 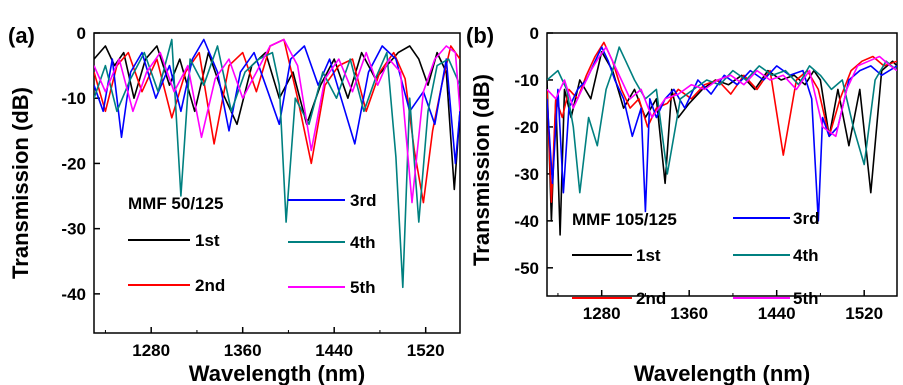 What do you see at coordinates (252, 244) in the screenshot?
I see `legend-a: 1st 2nd 3rd 4th 5th` at bounding box center [252, 244].